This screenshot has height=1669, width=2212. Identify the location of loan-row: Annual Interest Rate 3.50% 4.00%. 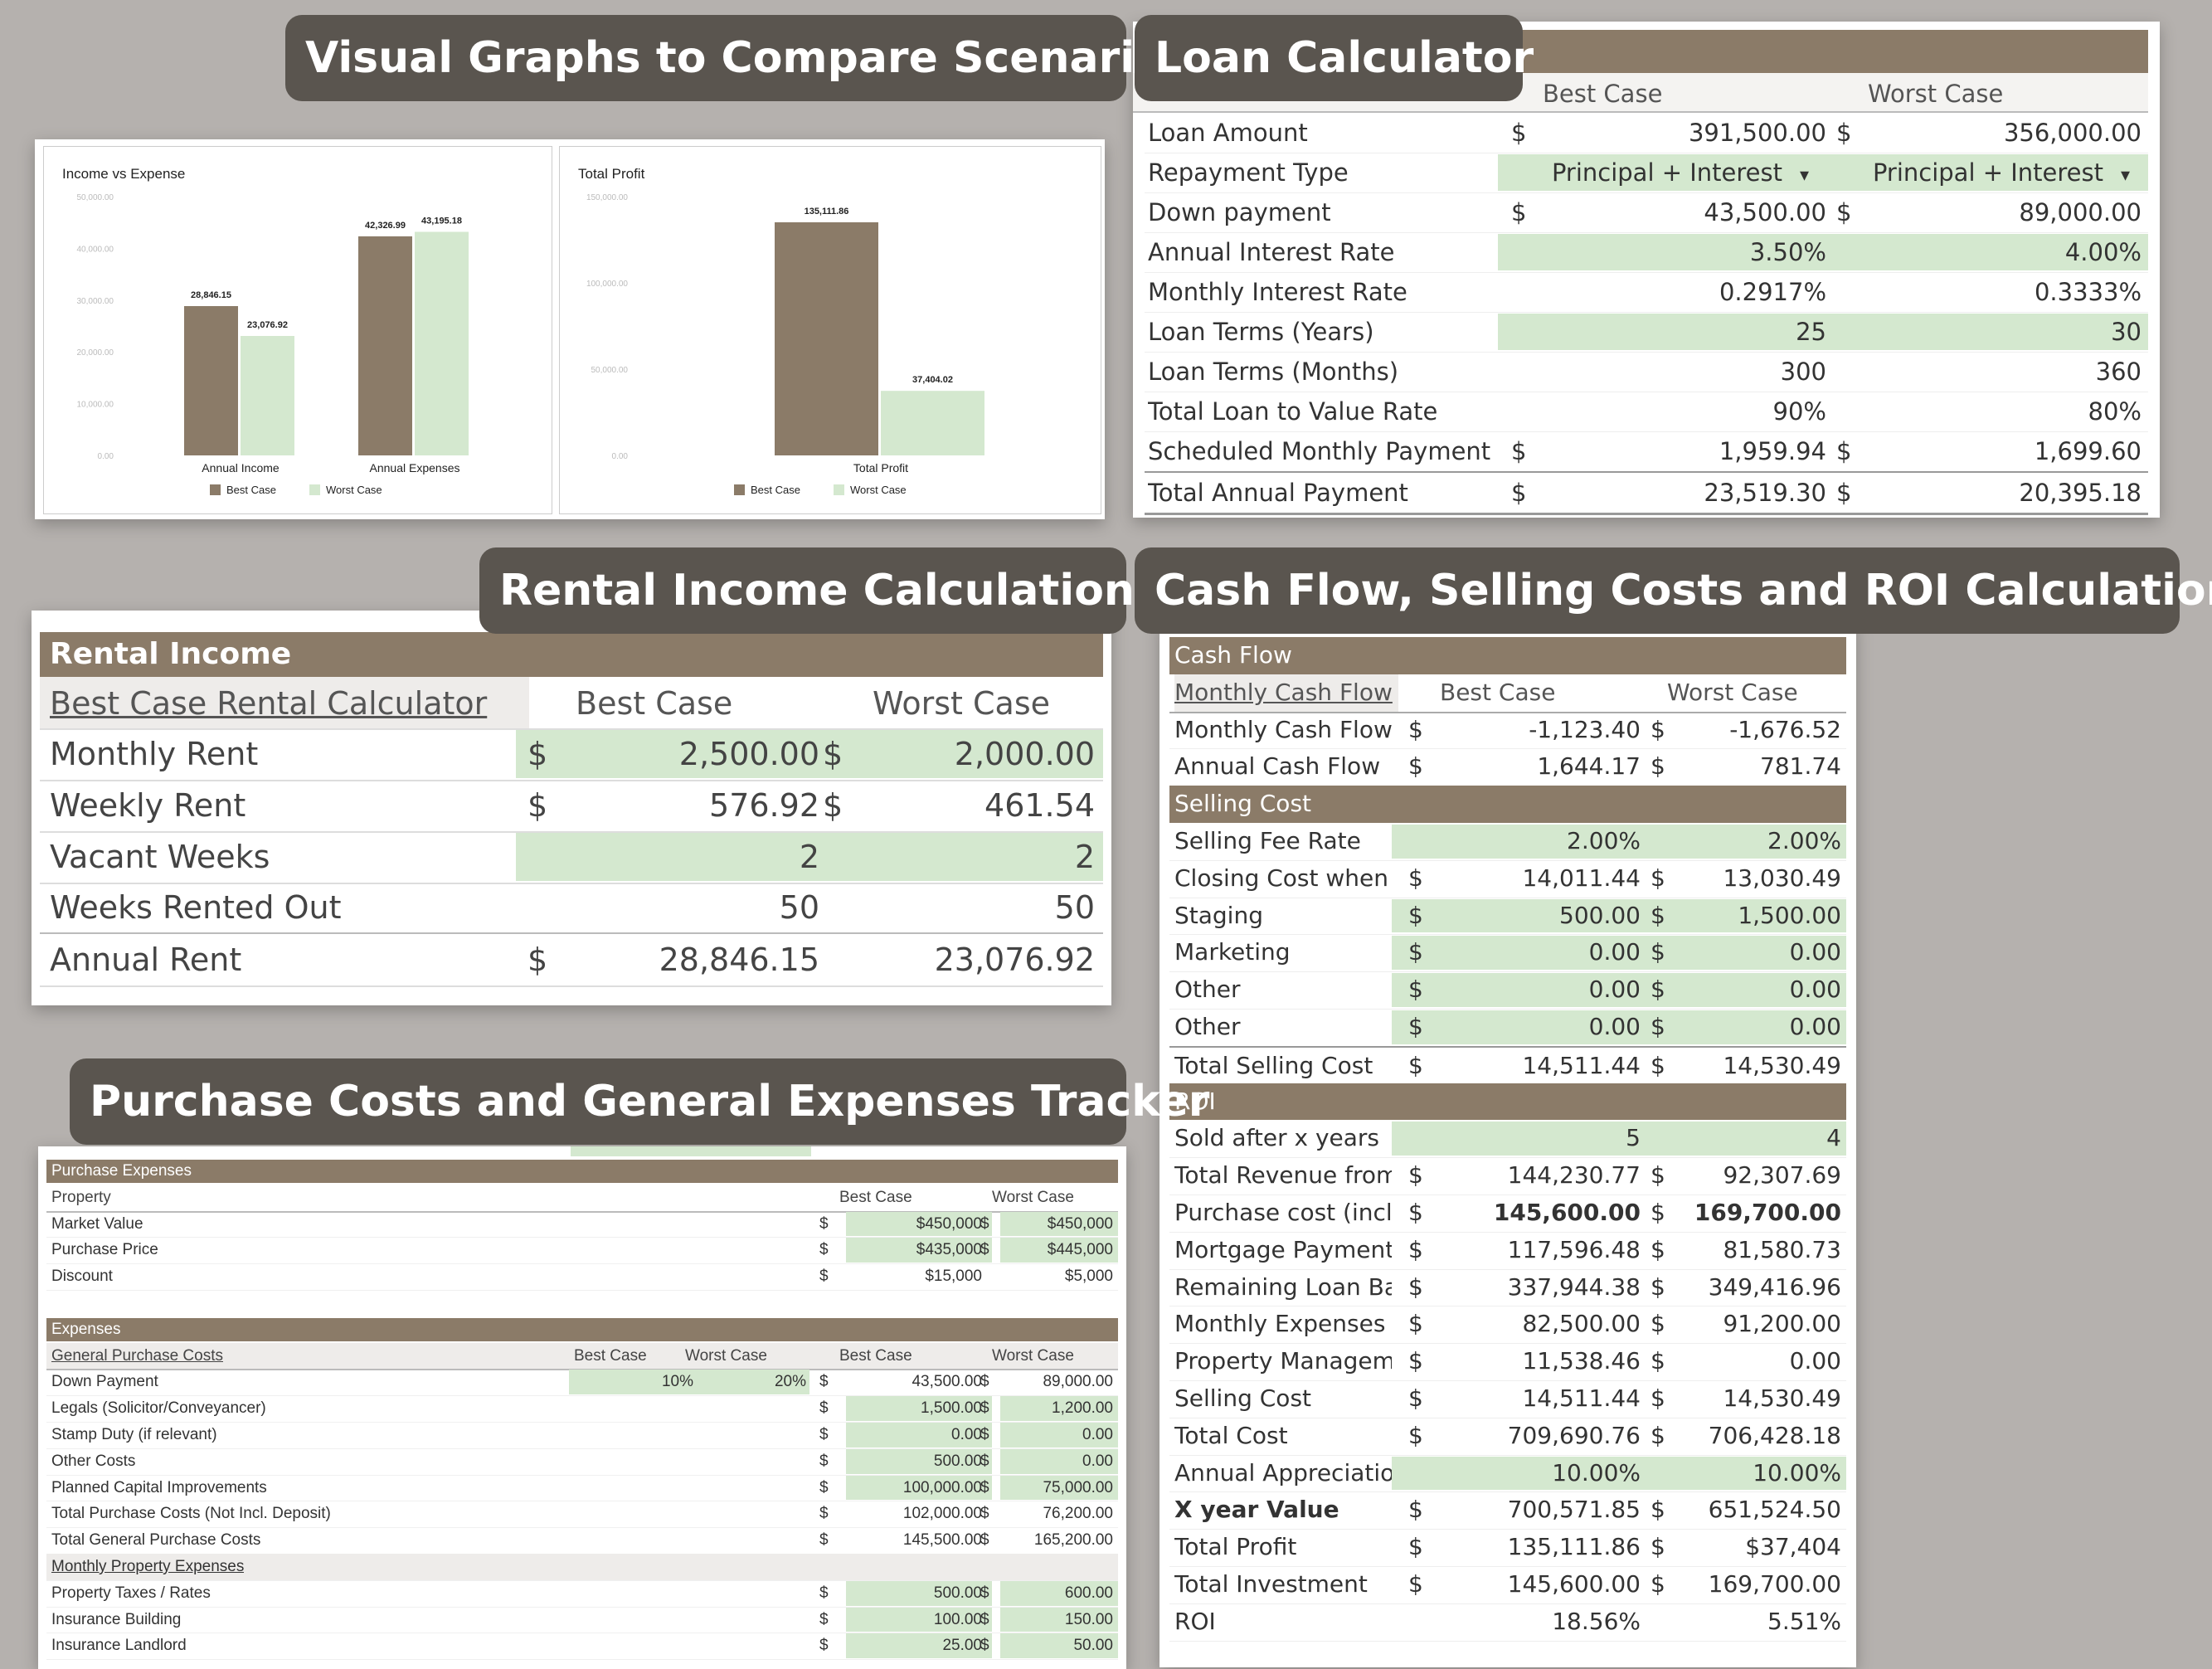
(1646, 252).